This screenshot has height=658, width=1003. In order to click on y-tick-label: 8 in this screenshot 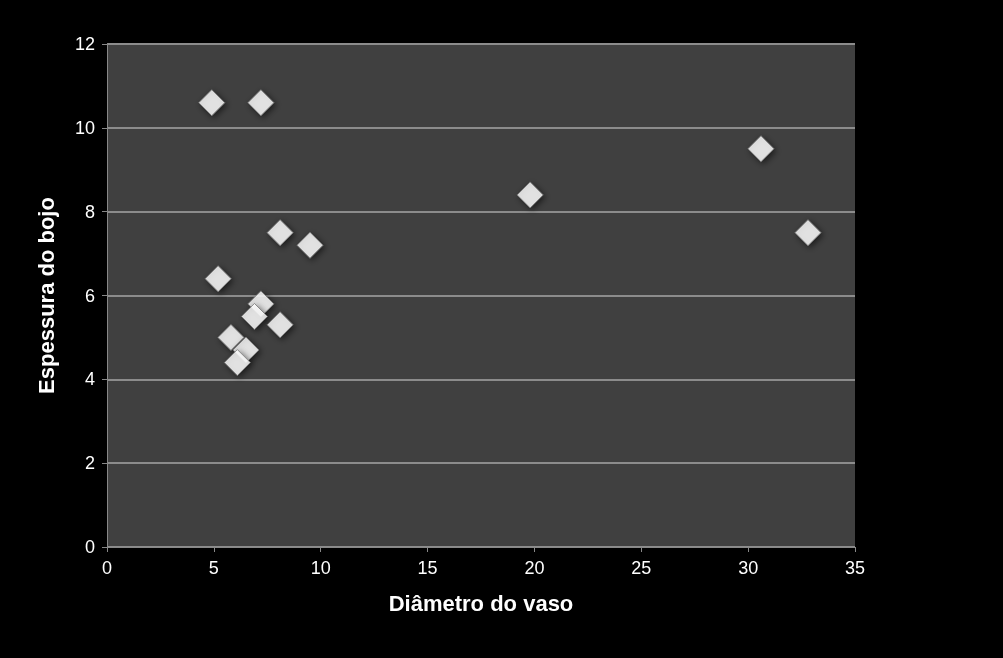, I will do `click(89, 211)`.